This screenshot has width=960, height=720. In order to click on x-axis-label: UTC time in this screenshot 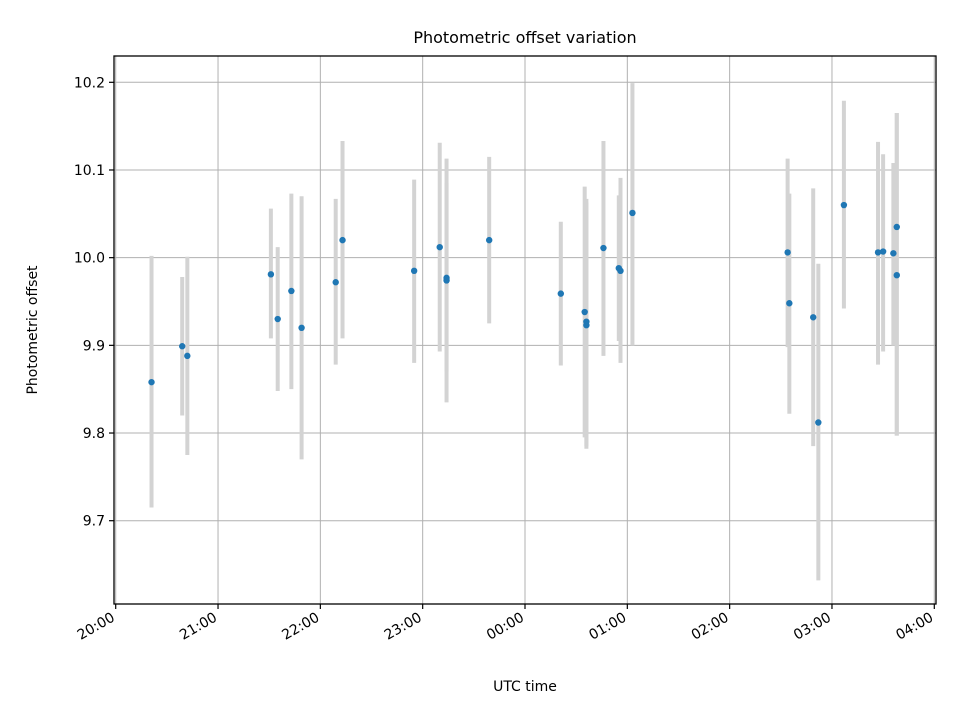, I will do `click(525, 687)`.